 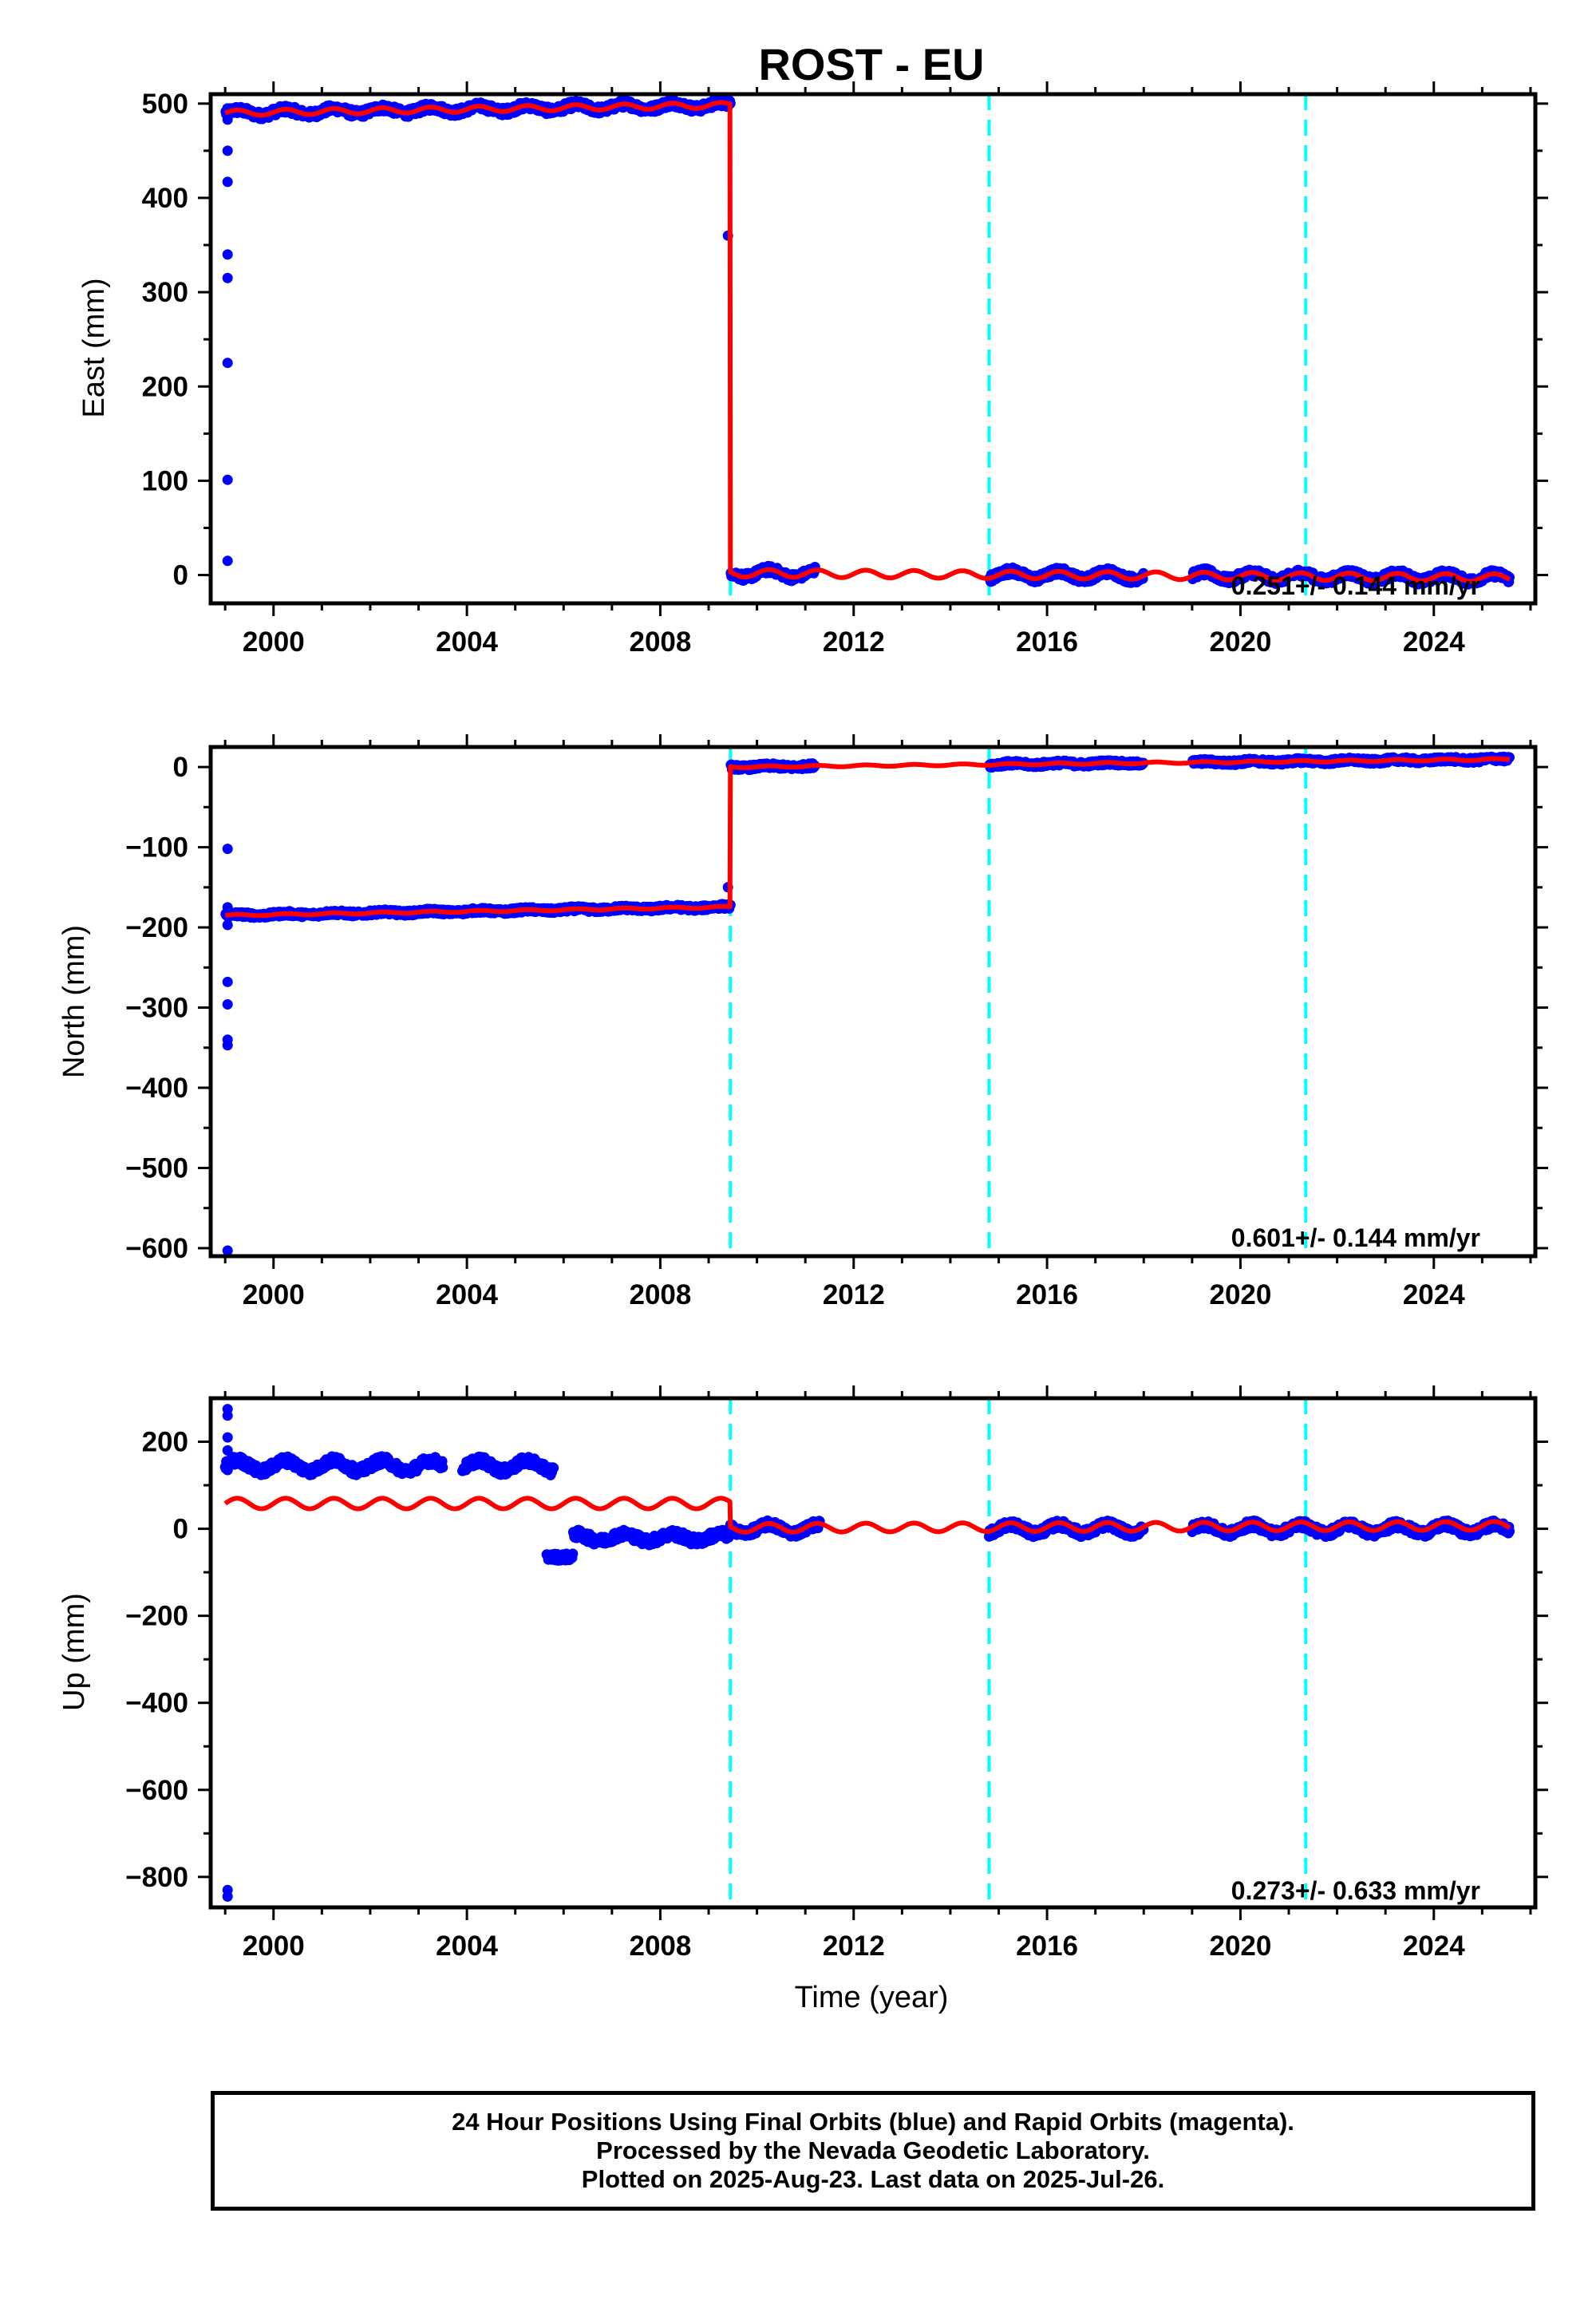 What do you see at coordinates (867, 837) in the screenshot?
I see `model-line-north` at bounding box center [867, 837].